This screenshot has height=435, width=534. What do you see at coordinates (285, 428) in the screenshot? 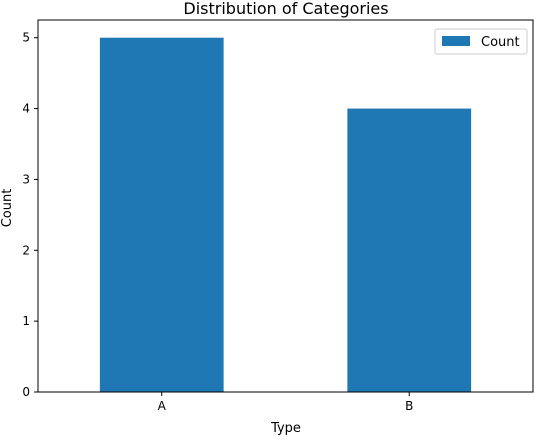
I see `x-axis-label: Type` at bounding box center [285, 428].